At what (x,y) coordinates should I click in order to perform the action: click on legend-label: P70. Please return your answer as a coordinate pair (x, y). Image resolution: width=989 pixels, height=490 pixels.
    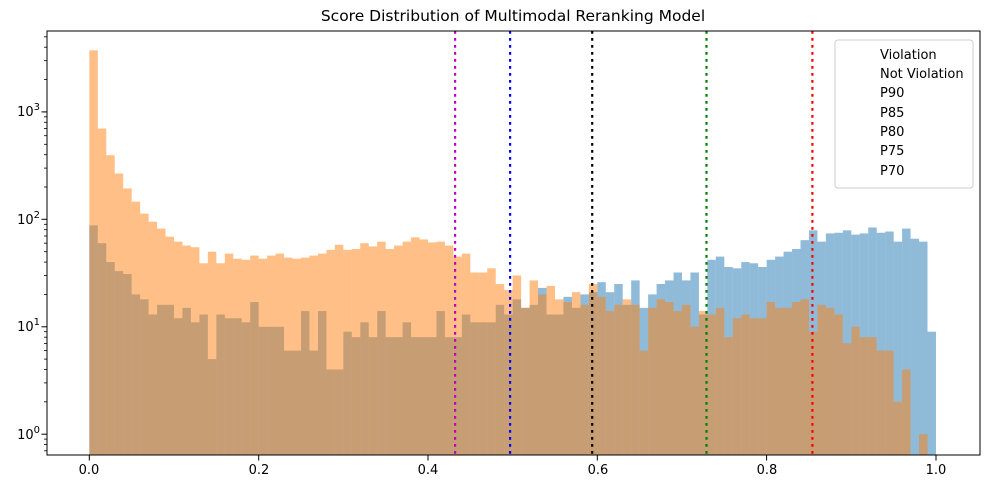
    Looking at the image, I should click on (892, 171).